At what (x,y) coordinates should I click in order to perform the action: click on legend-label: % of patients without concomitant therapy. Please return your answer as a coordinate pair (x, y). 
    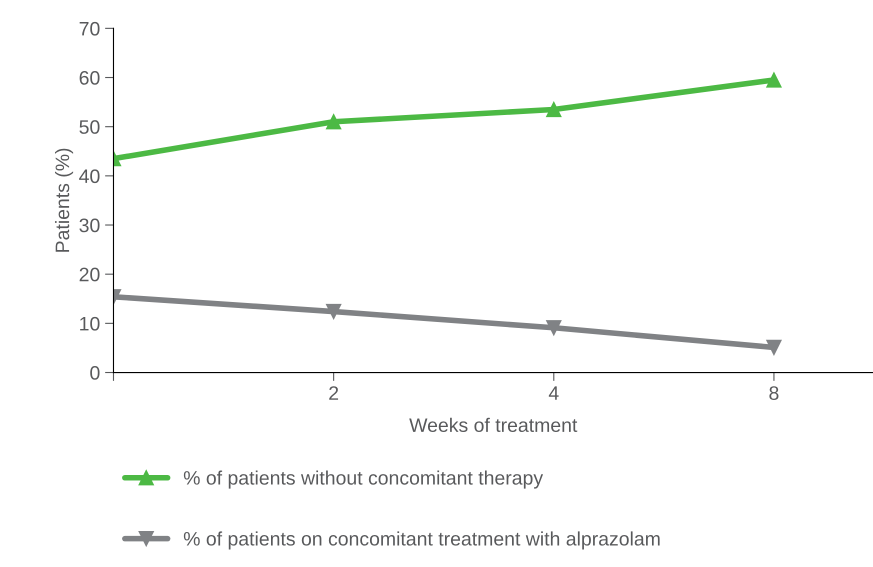
    Looking at the image, I should click on (364, 479).